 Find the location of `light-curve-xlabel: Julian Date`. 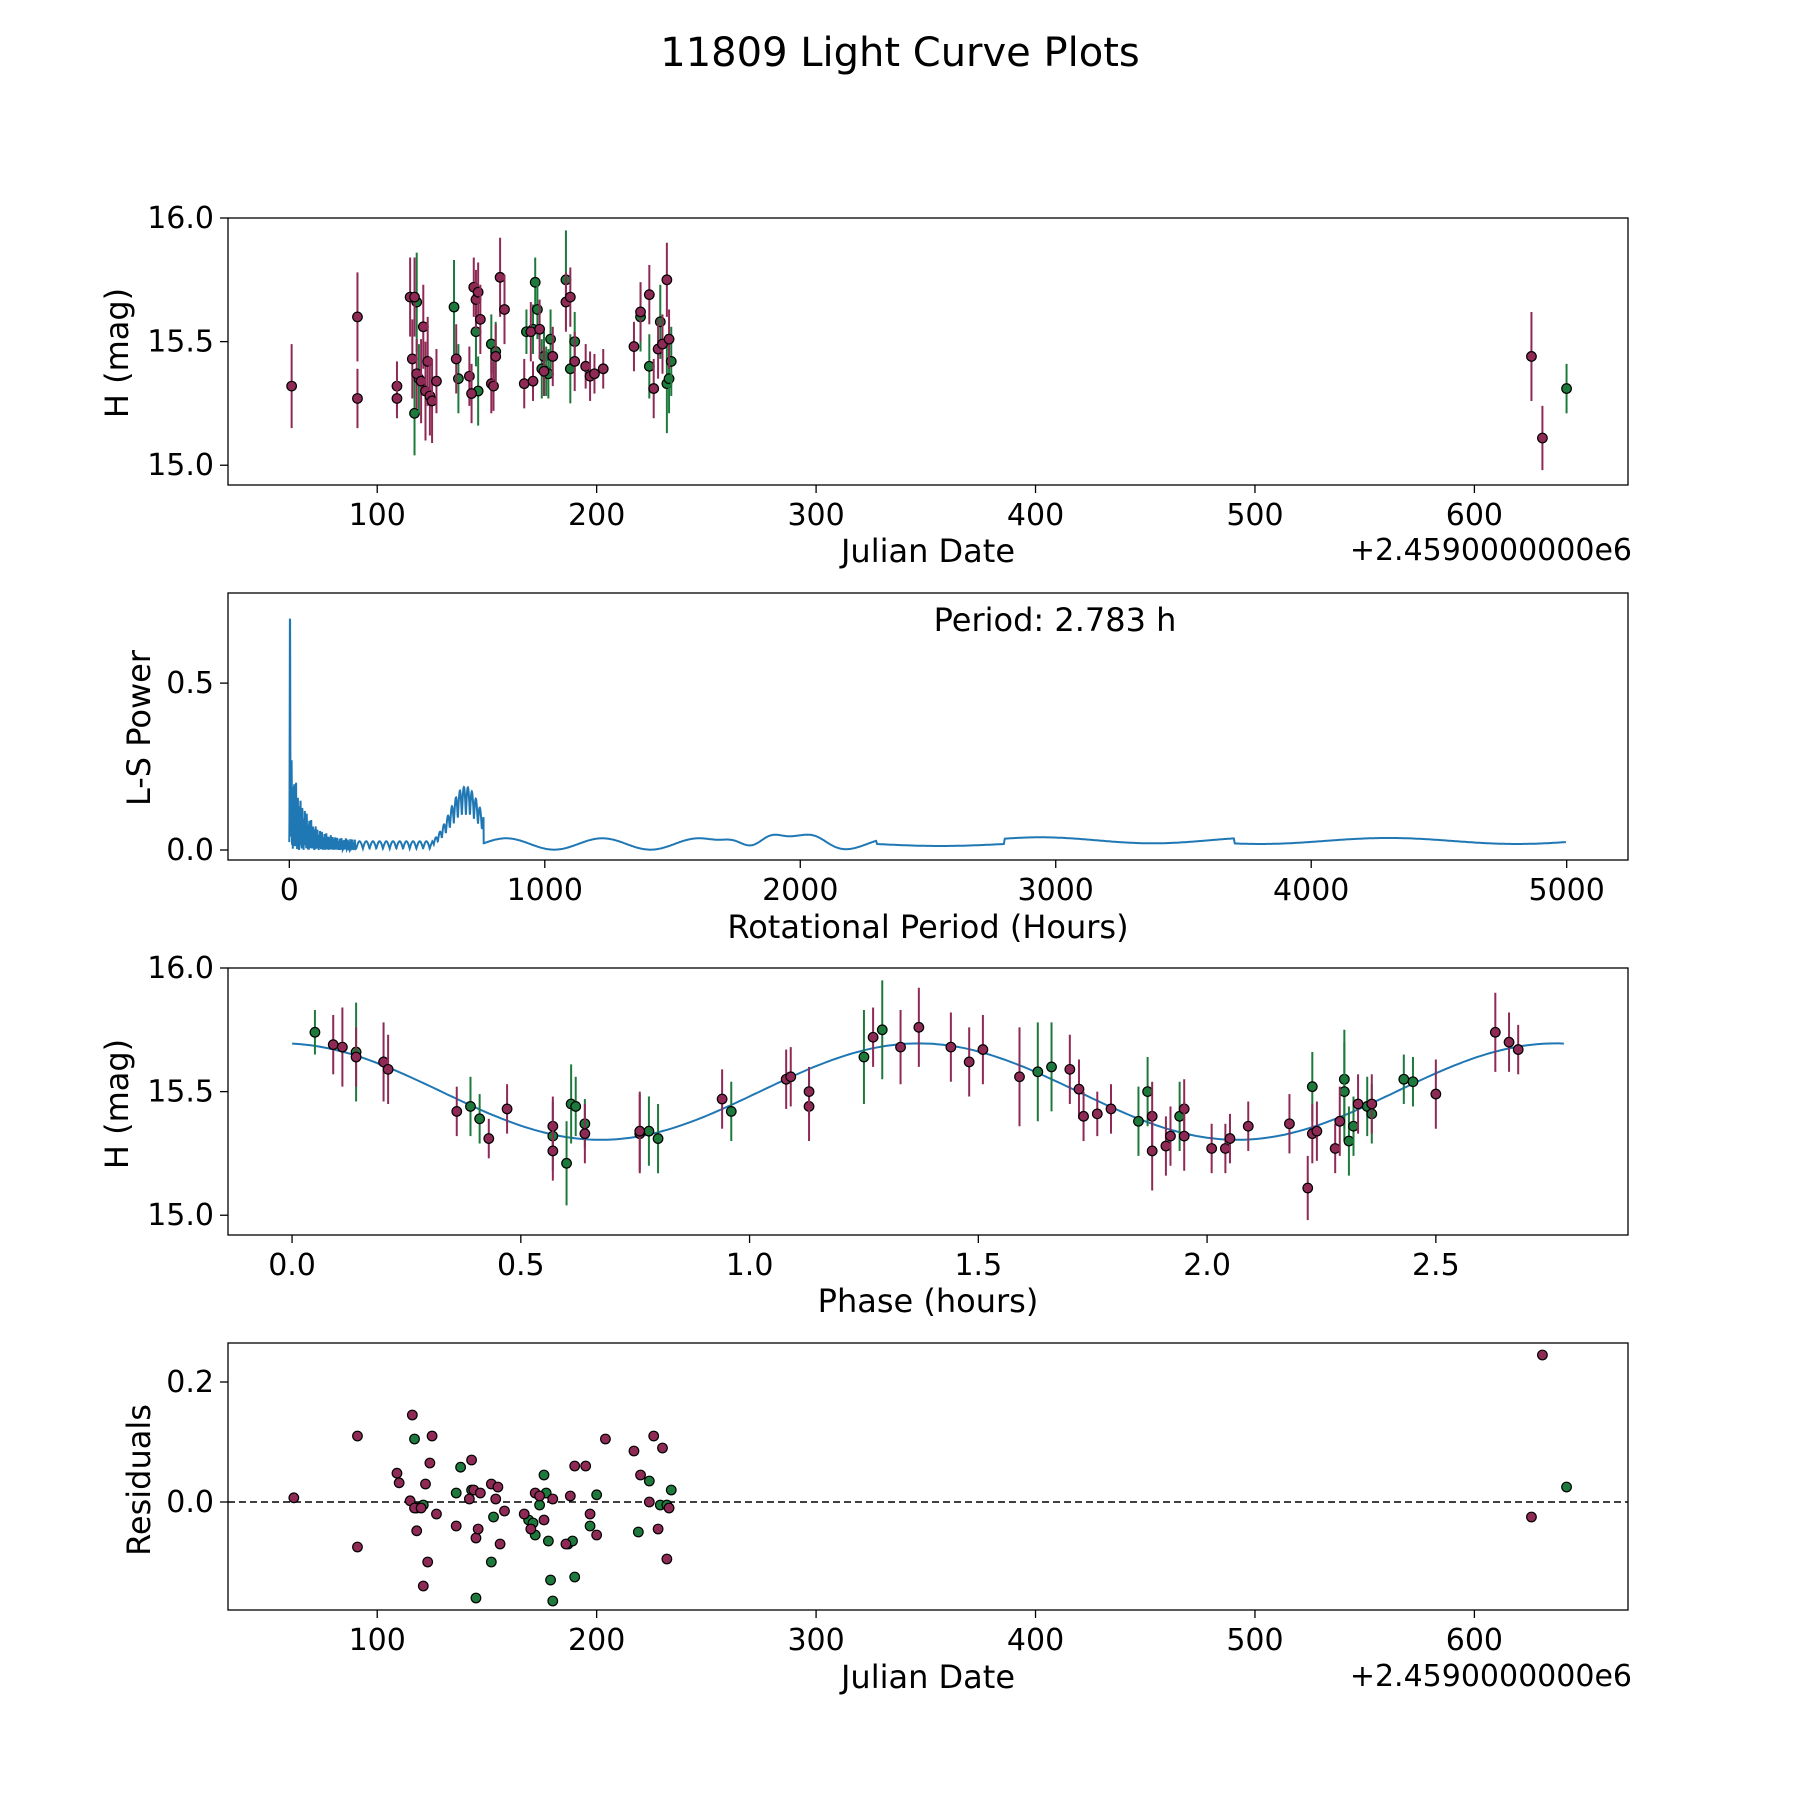

light-curve-xlabel: Julian Date is located at coordinates (927, 551).